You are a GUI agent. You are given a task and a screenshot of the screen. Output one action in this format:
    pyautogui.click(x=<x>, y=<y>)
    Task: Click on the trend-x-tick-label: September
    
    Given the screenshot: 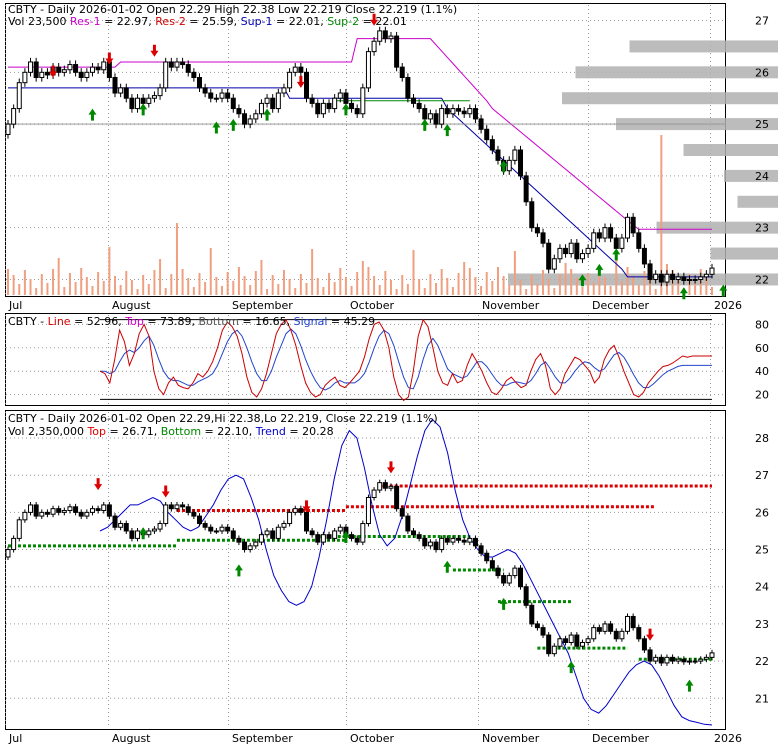 What is the action you would take?
    pyautogui.click(x=262, y=738)
    